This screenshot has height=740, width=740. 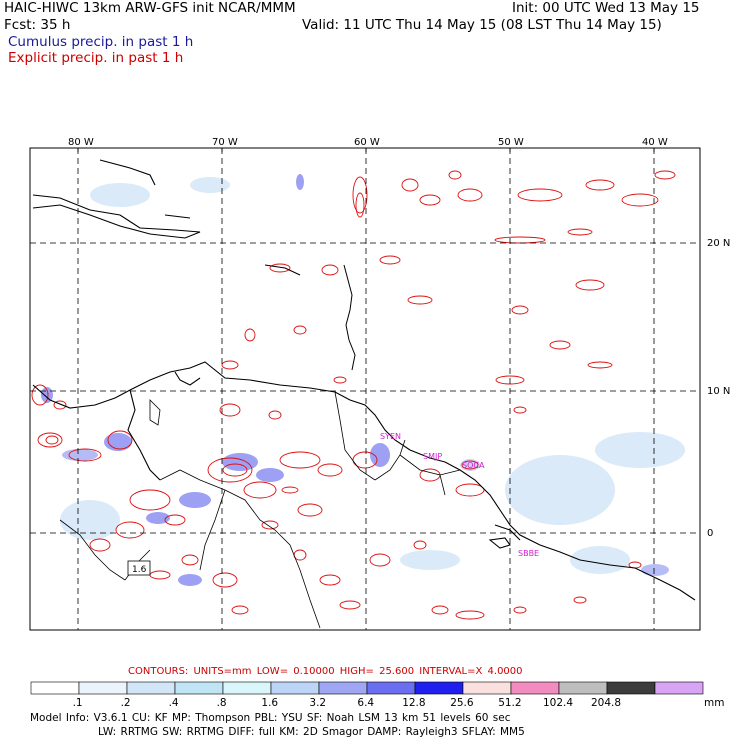 I want to click on colorbar-label: 51.2, so click(x=510, y=703).